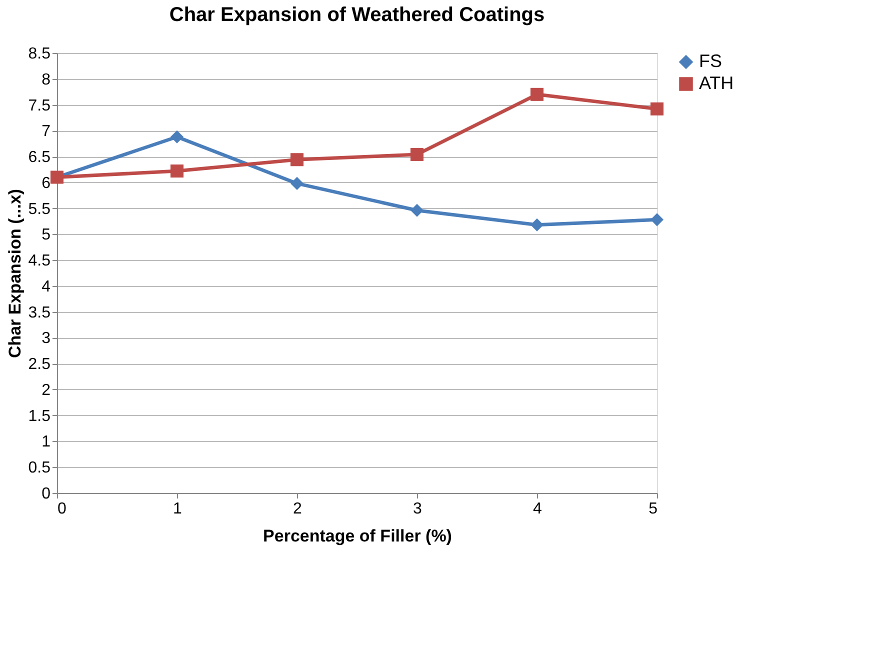  I want to click on y-tick-label: 0.5, so click(39, 468).